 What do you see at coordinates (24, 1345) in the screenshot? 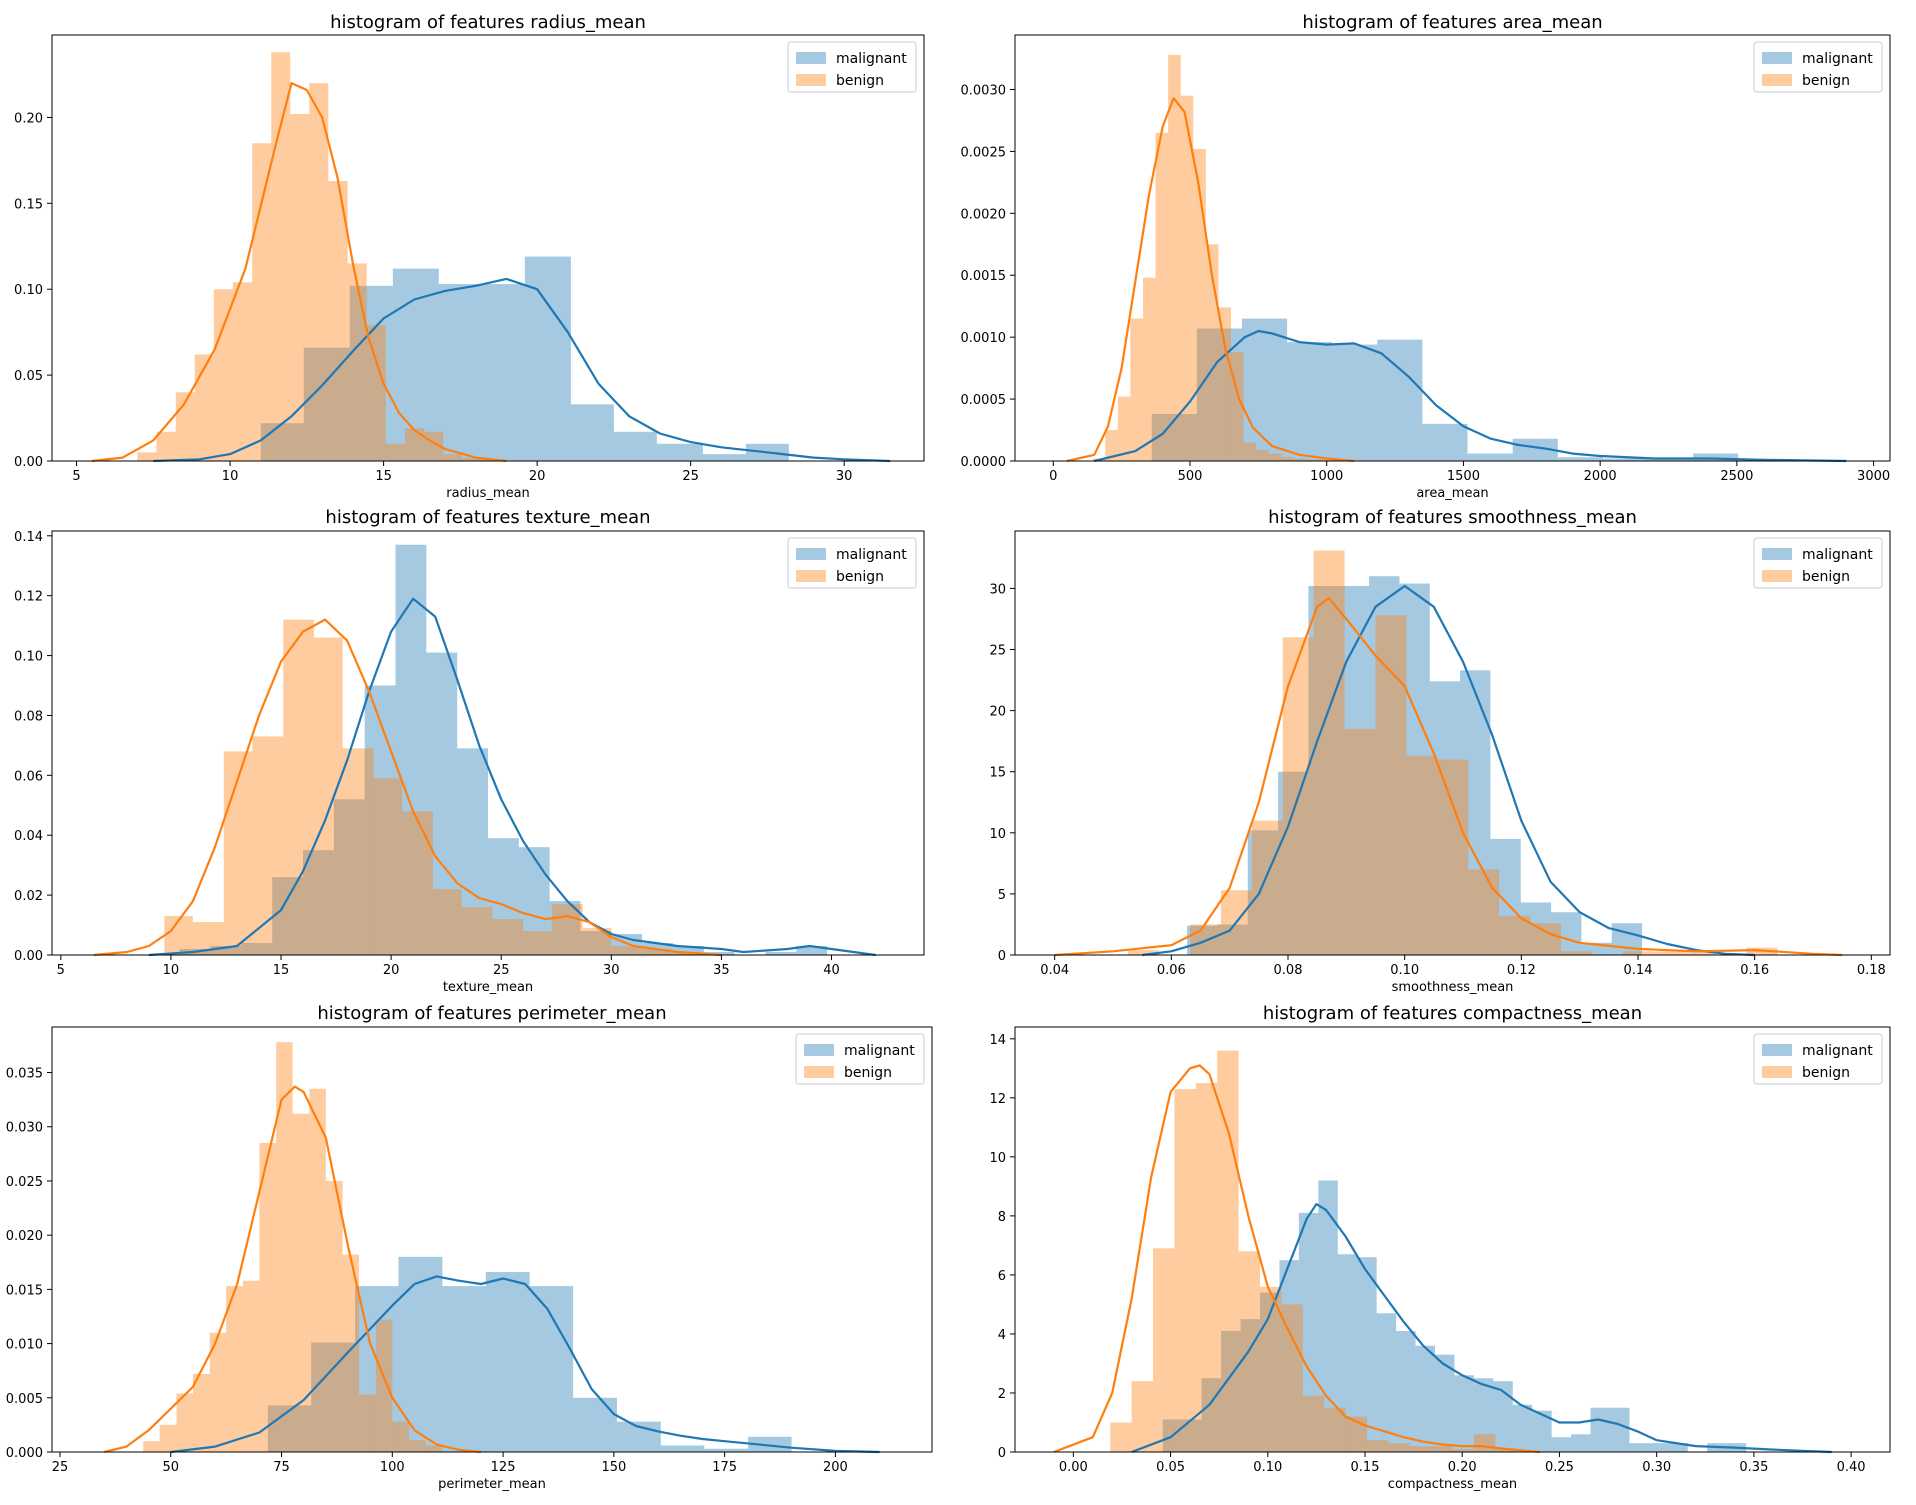
I see `y-tick-label: 0.010` at bounding box center [24, 1345].